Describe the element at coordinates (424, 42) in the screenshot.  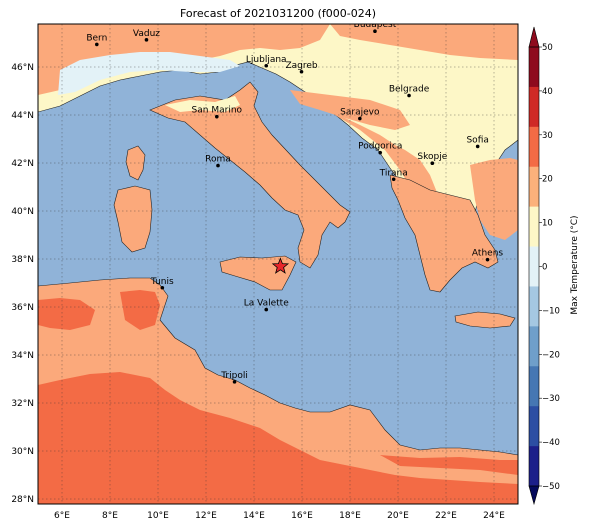
I see `north-mild-east` at that location.